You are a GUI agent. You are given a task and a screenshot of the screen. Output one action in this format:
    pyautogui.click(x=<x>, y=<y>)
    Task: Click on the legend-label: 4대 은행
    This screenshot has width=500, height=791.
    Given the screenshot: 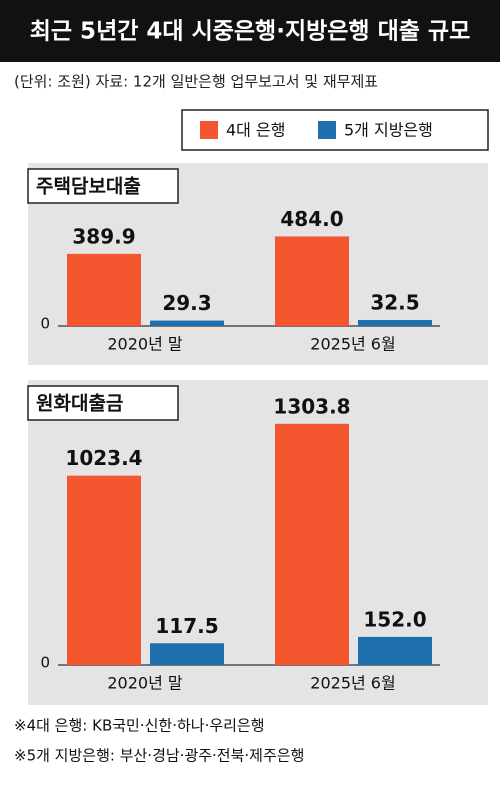 What is the action you would take?
    pyautogui.click(x=255, y=130)
    